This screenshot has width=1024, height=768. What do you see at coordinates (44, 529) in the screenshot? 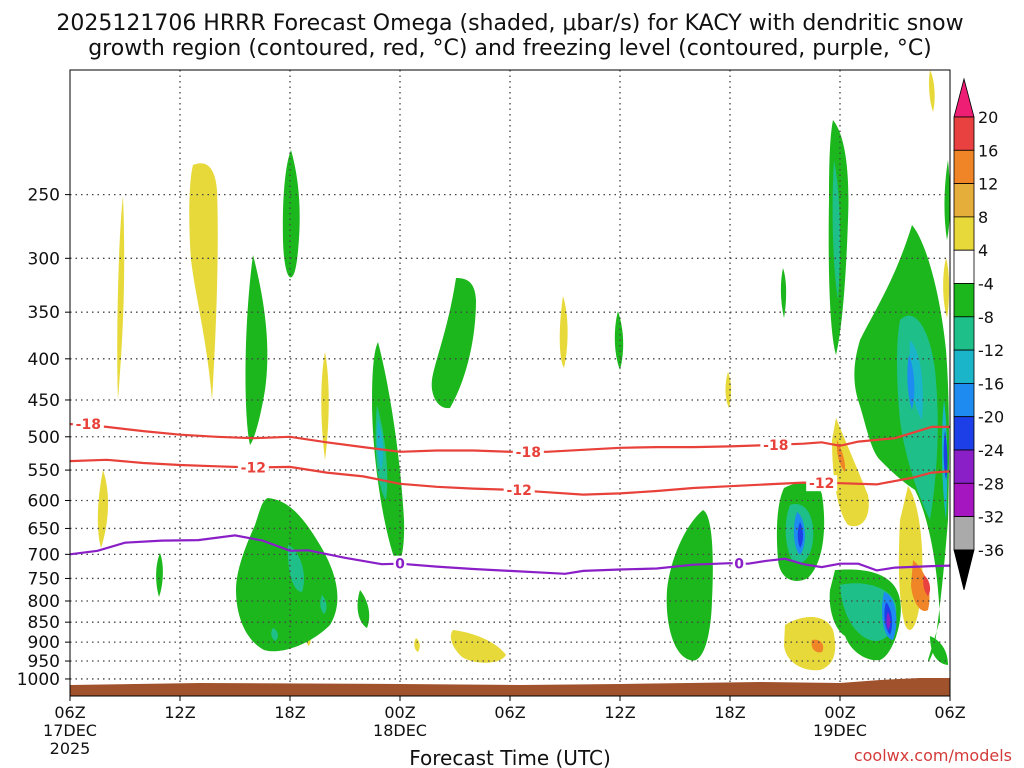
I see `y-tick-label: 650` at bounding box center [44, 529].